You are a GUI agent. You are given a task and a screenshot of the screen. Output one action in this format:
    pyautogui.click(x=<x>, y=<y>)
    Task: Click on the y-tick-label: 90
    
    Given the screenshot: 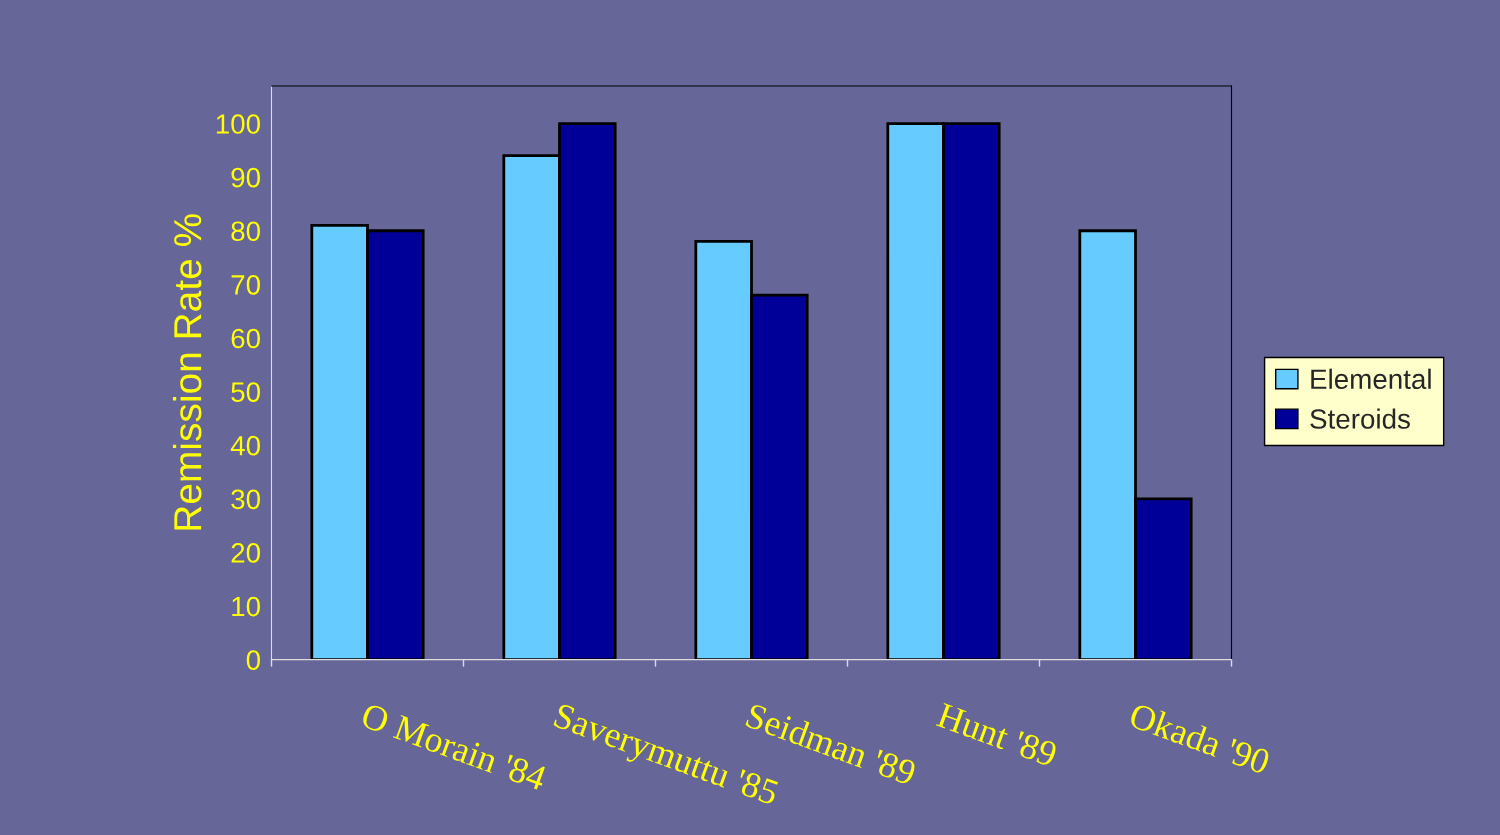 What is the action you would take?
    pyautogui.click(x=245, y=177)
    